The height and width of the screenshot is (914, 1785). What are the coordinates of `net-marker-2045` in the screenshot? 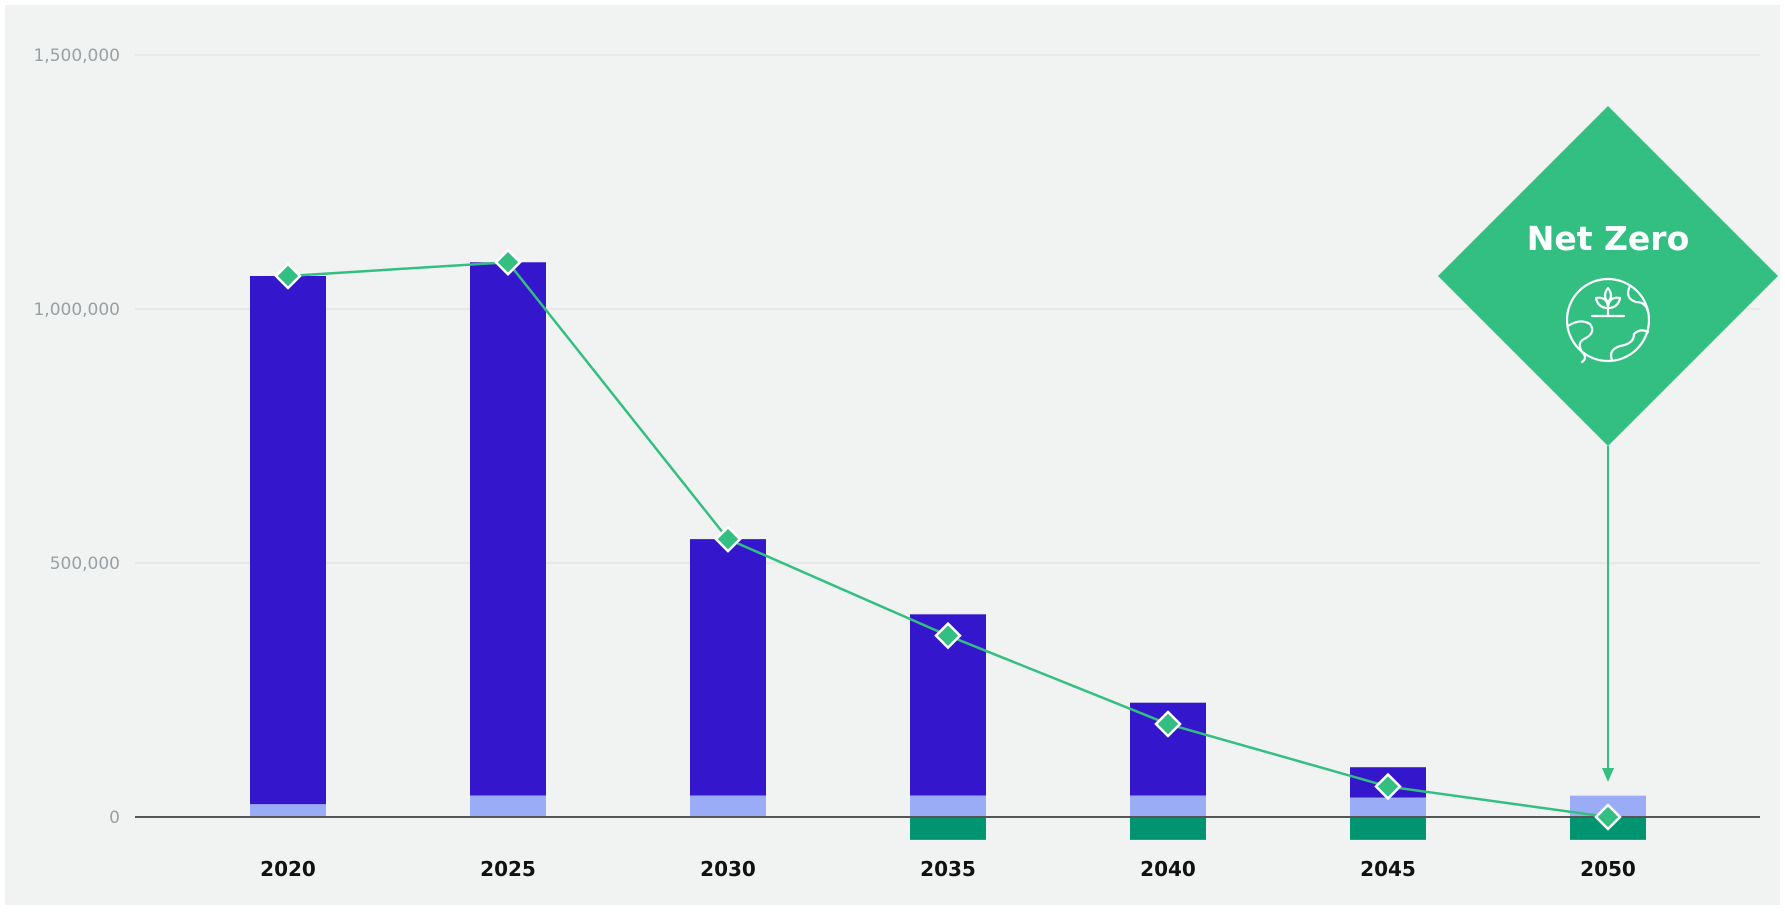 It's located at (1388, 786).